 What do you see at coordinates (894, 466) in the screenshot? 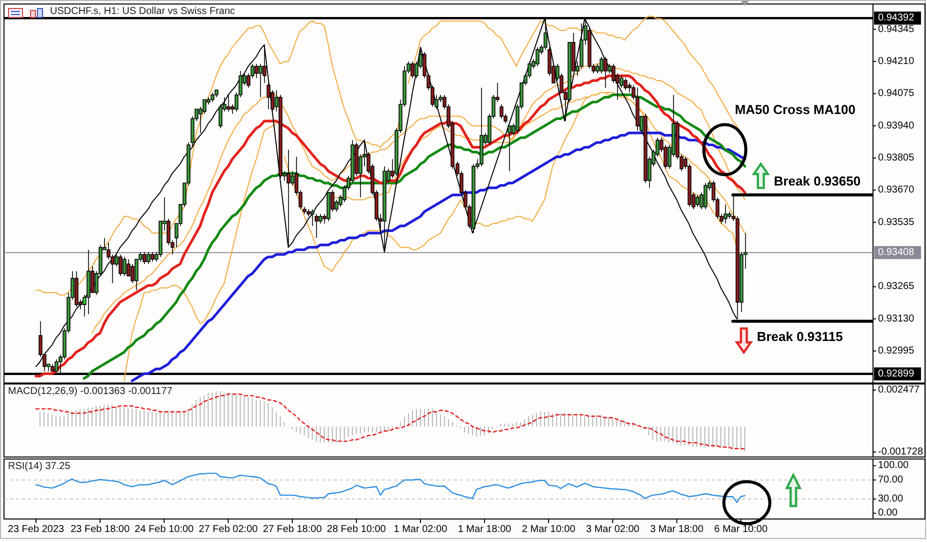
I see `y-tick-label: 100.00` at bounding box center [894, 466].